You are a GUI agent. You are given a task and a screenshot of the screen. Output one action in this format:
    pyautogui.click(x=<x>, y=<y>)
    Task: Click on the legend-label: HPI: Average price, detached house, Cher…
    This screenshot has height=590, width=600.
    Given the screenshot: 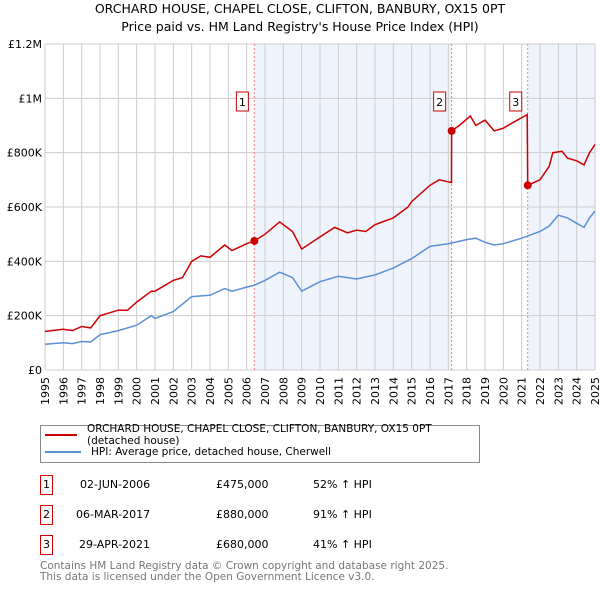 What is the action you would take?
    pyautogui.click(x=211, y=452)
    